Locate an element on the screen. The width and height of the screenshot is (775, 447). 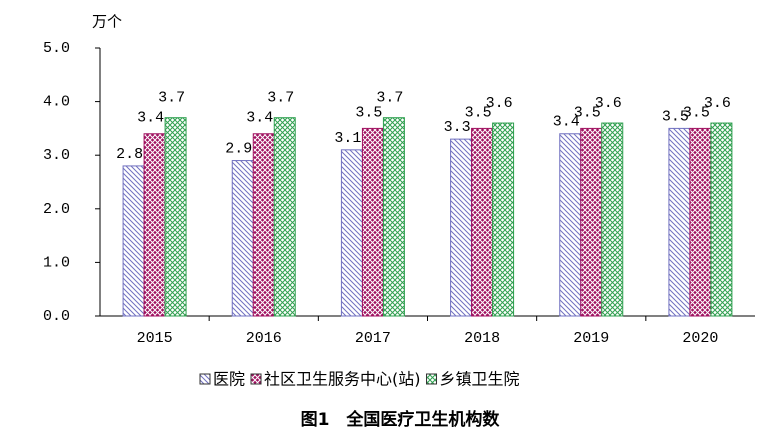
y-tick-label: 2.0 is located at coordinates (56, 209).